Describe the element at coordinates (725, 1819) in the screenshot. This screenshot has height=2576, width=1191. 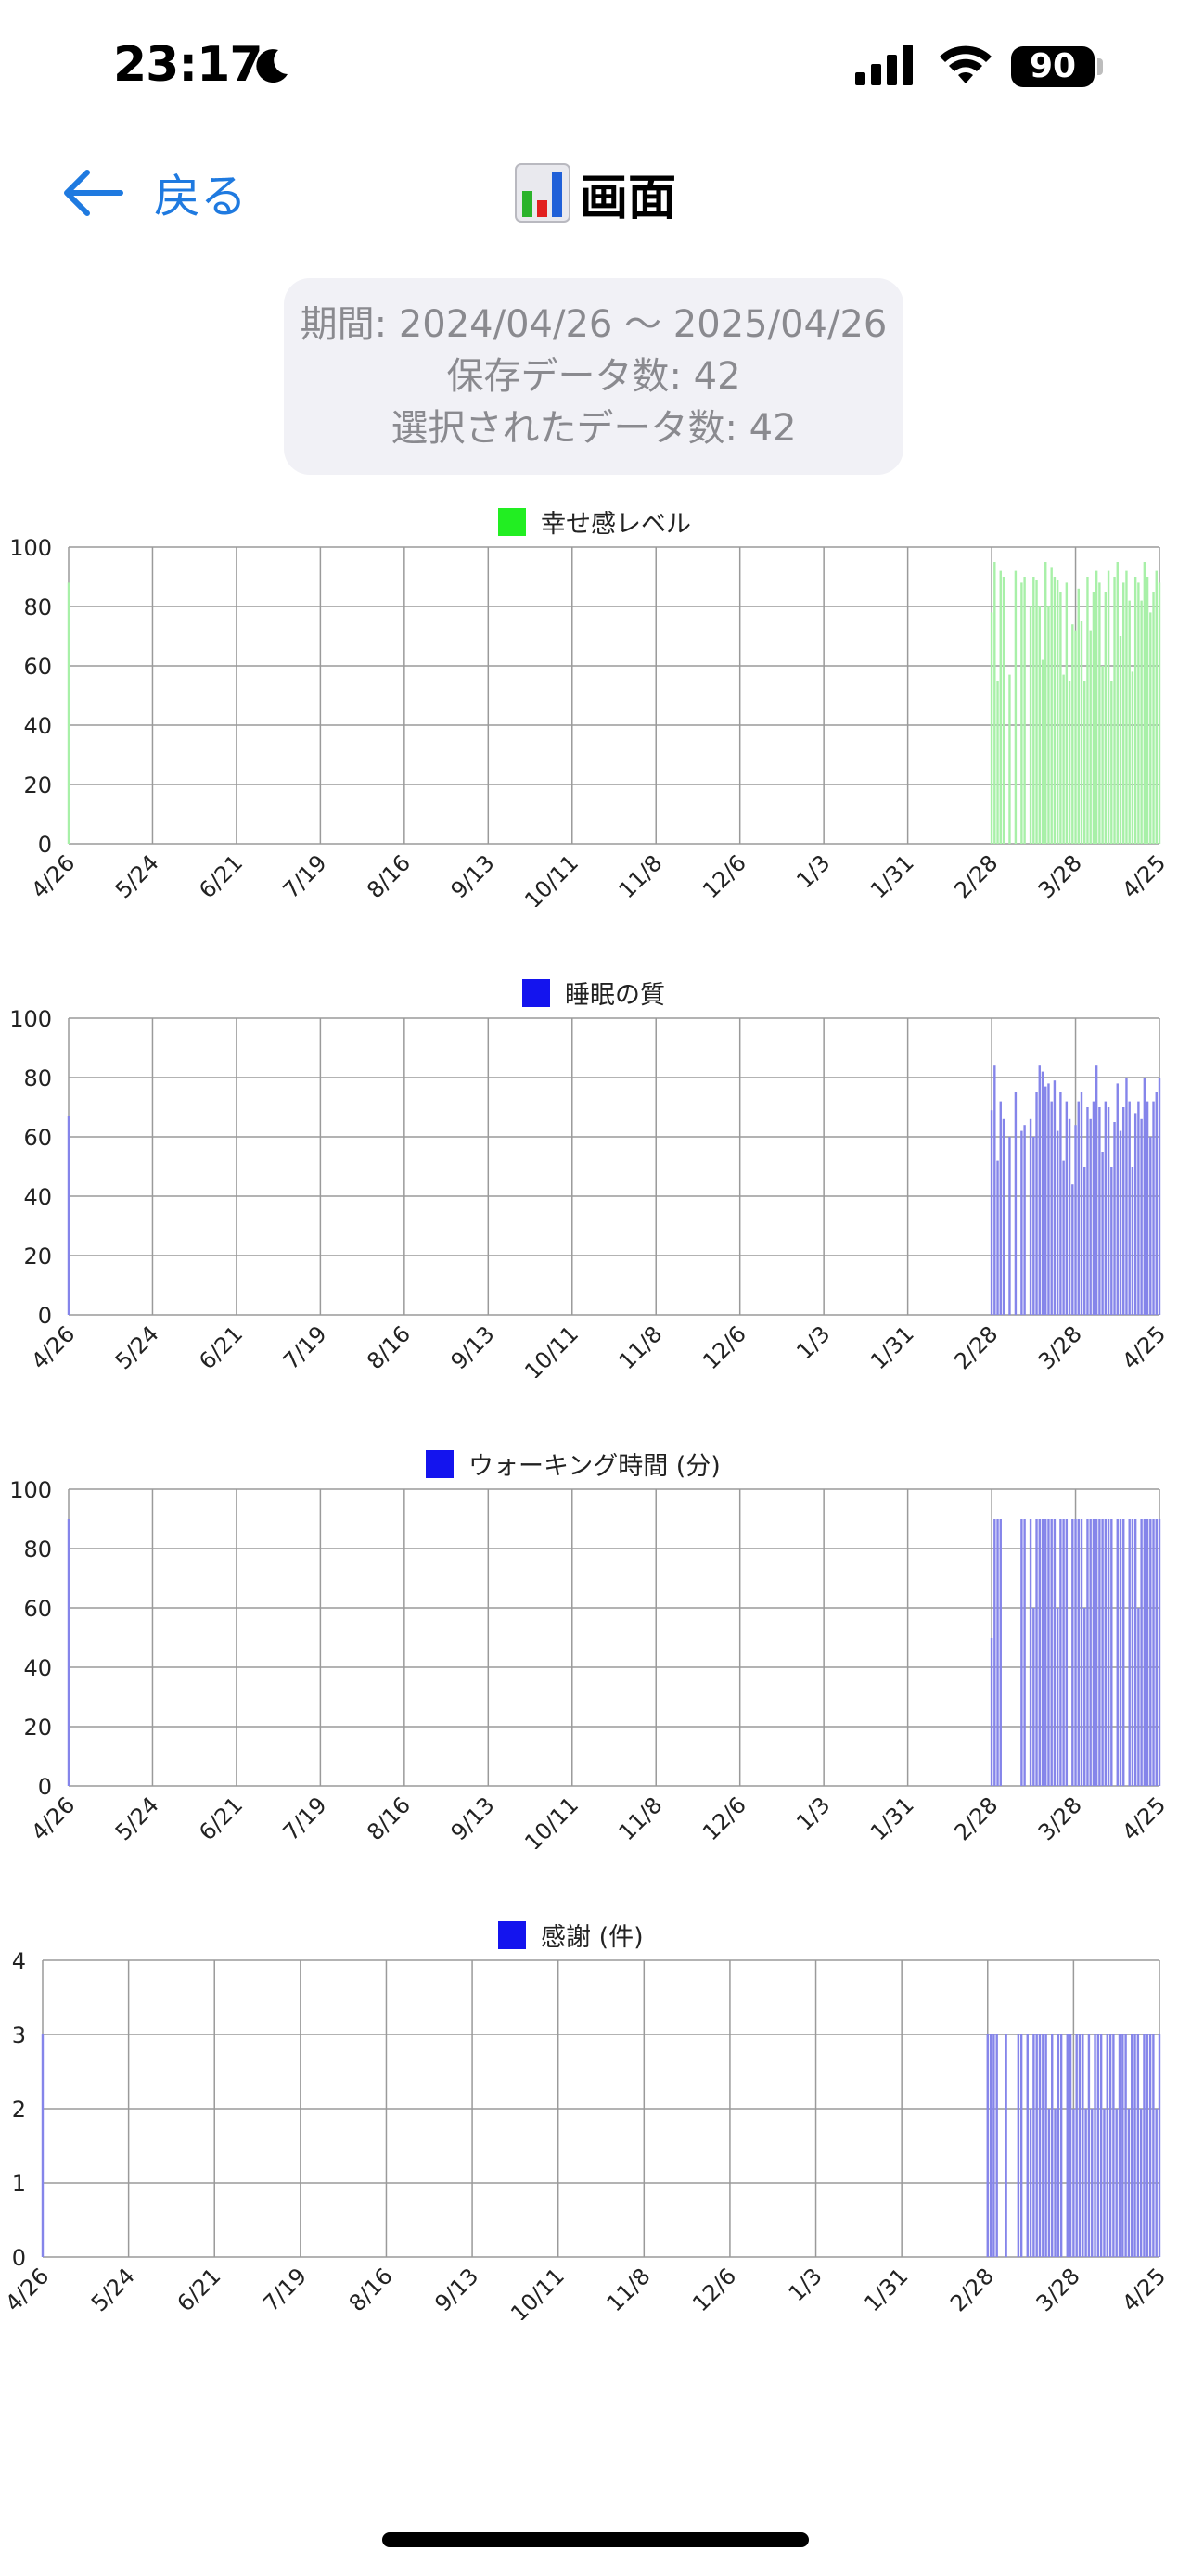
I see `x-tick-label: 12/6` at that location.